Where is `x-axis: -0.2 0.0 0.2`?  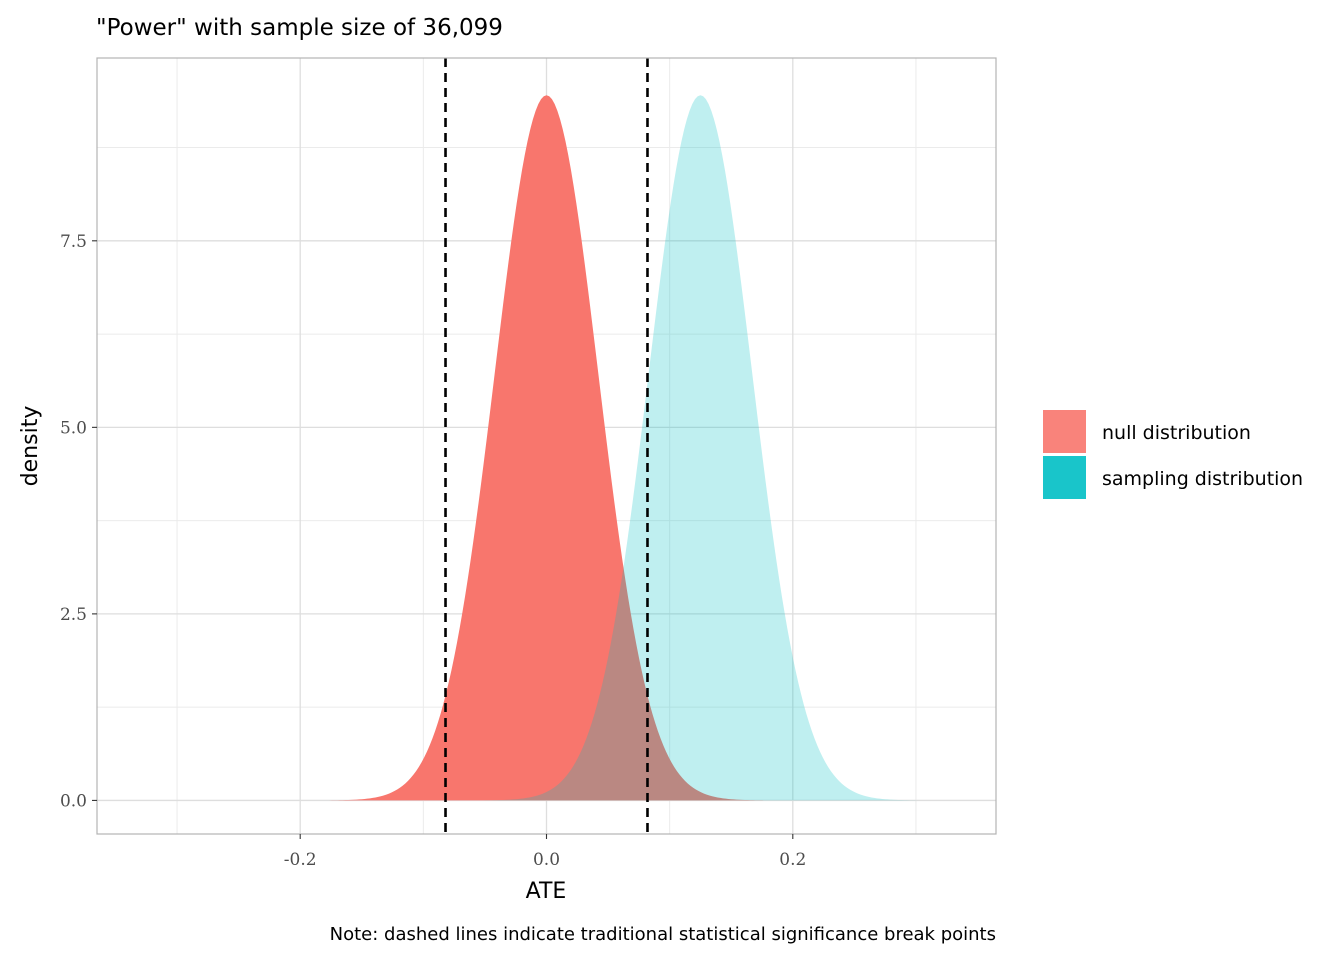
x-axis: -0.2 0.0 0.2 is located at coordinates (545, 852).